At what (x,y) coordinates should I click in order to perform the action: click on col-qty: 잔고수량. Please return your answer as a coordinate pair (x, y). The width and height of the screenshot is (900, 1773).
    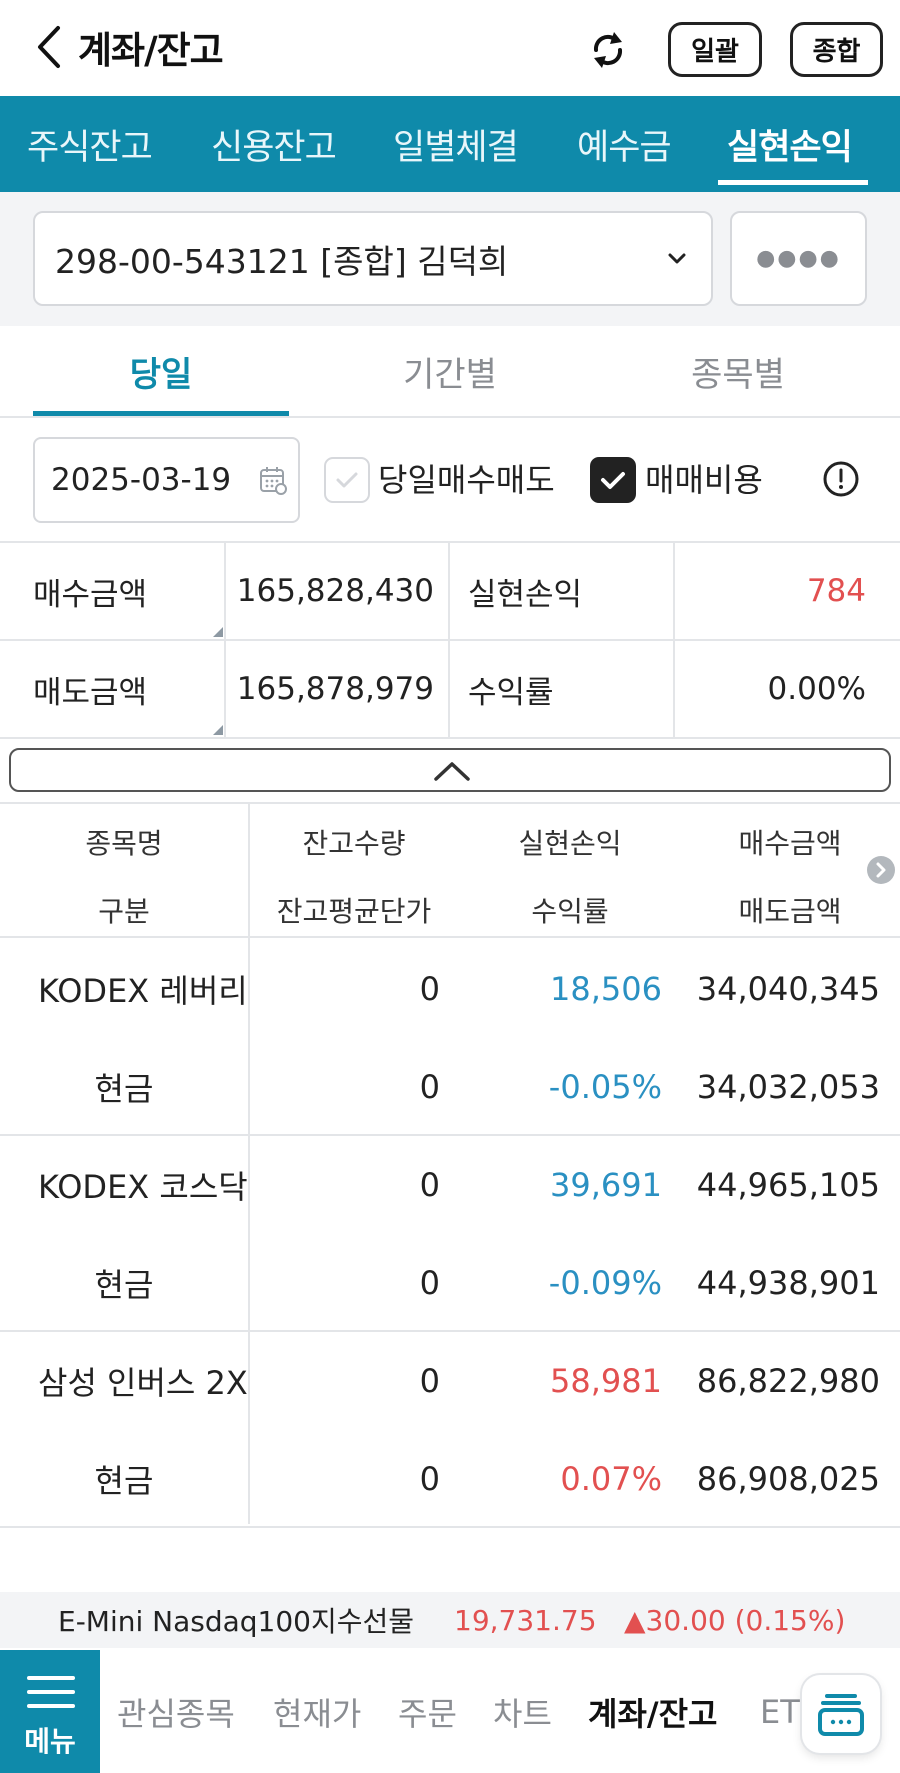
    Looking at the image, I should click on (354, 843).